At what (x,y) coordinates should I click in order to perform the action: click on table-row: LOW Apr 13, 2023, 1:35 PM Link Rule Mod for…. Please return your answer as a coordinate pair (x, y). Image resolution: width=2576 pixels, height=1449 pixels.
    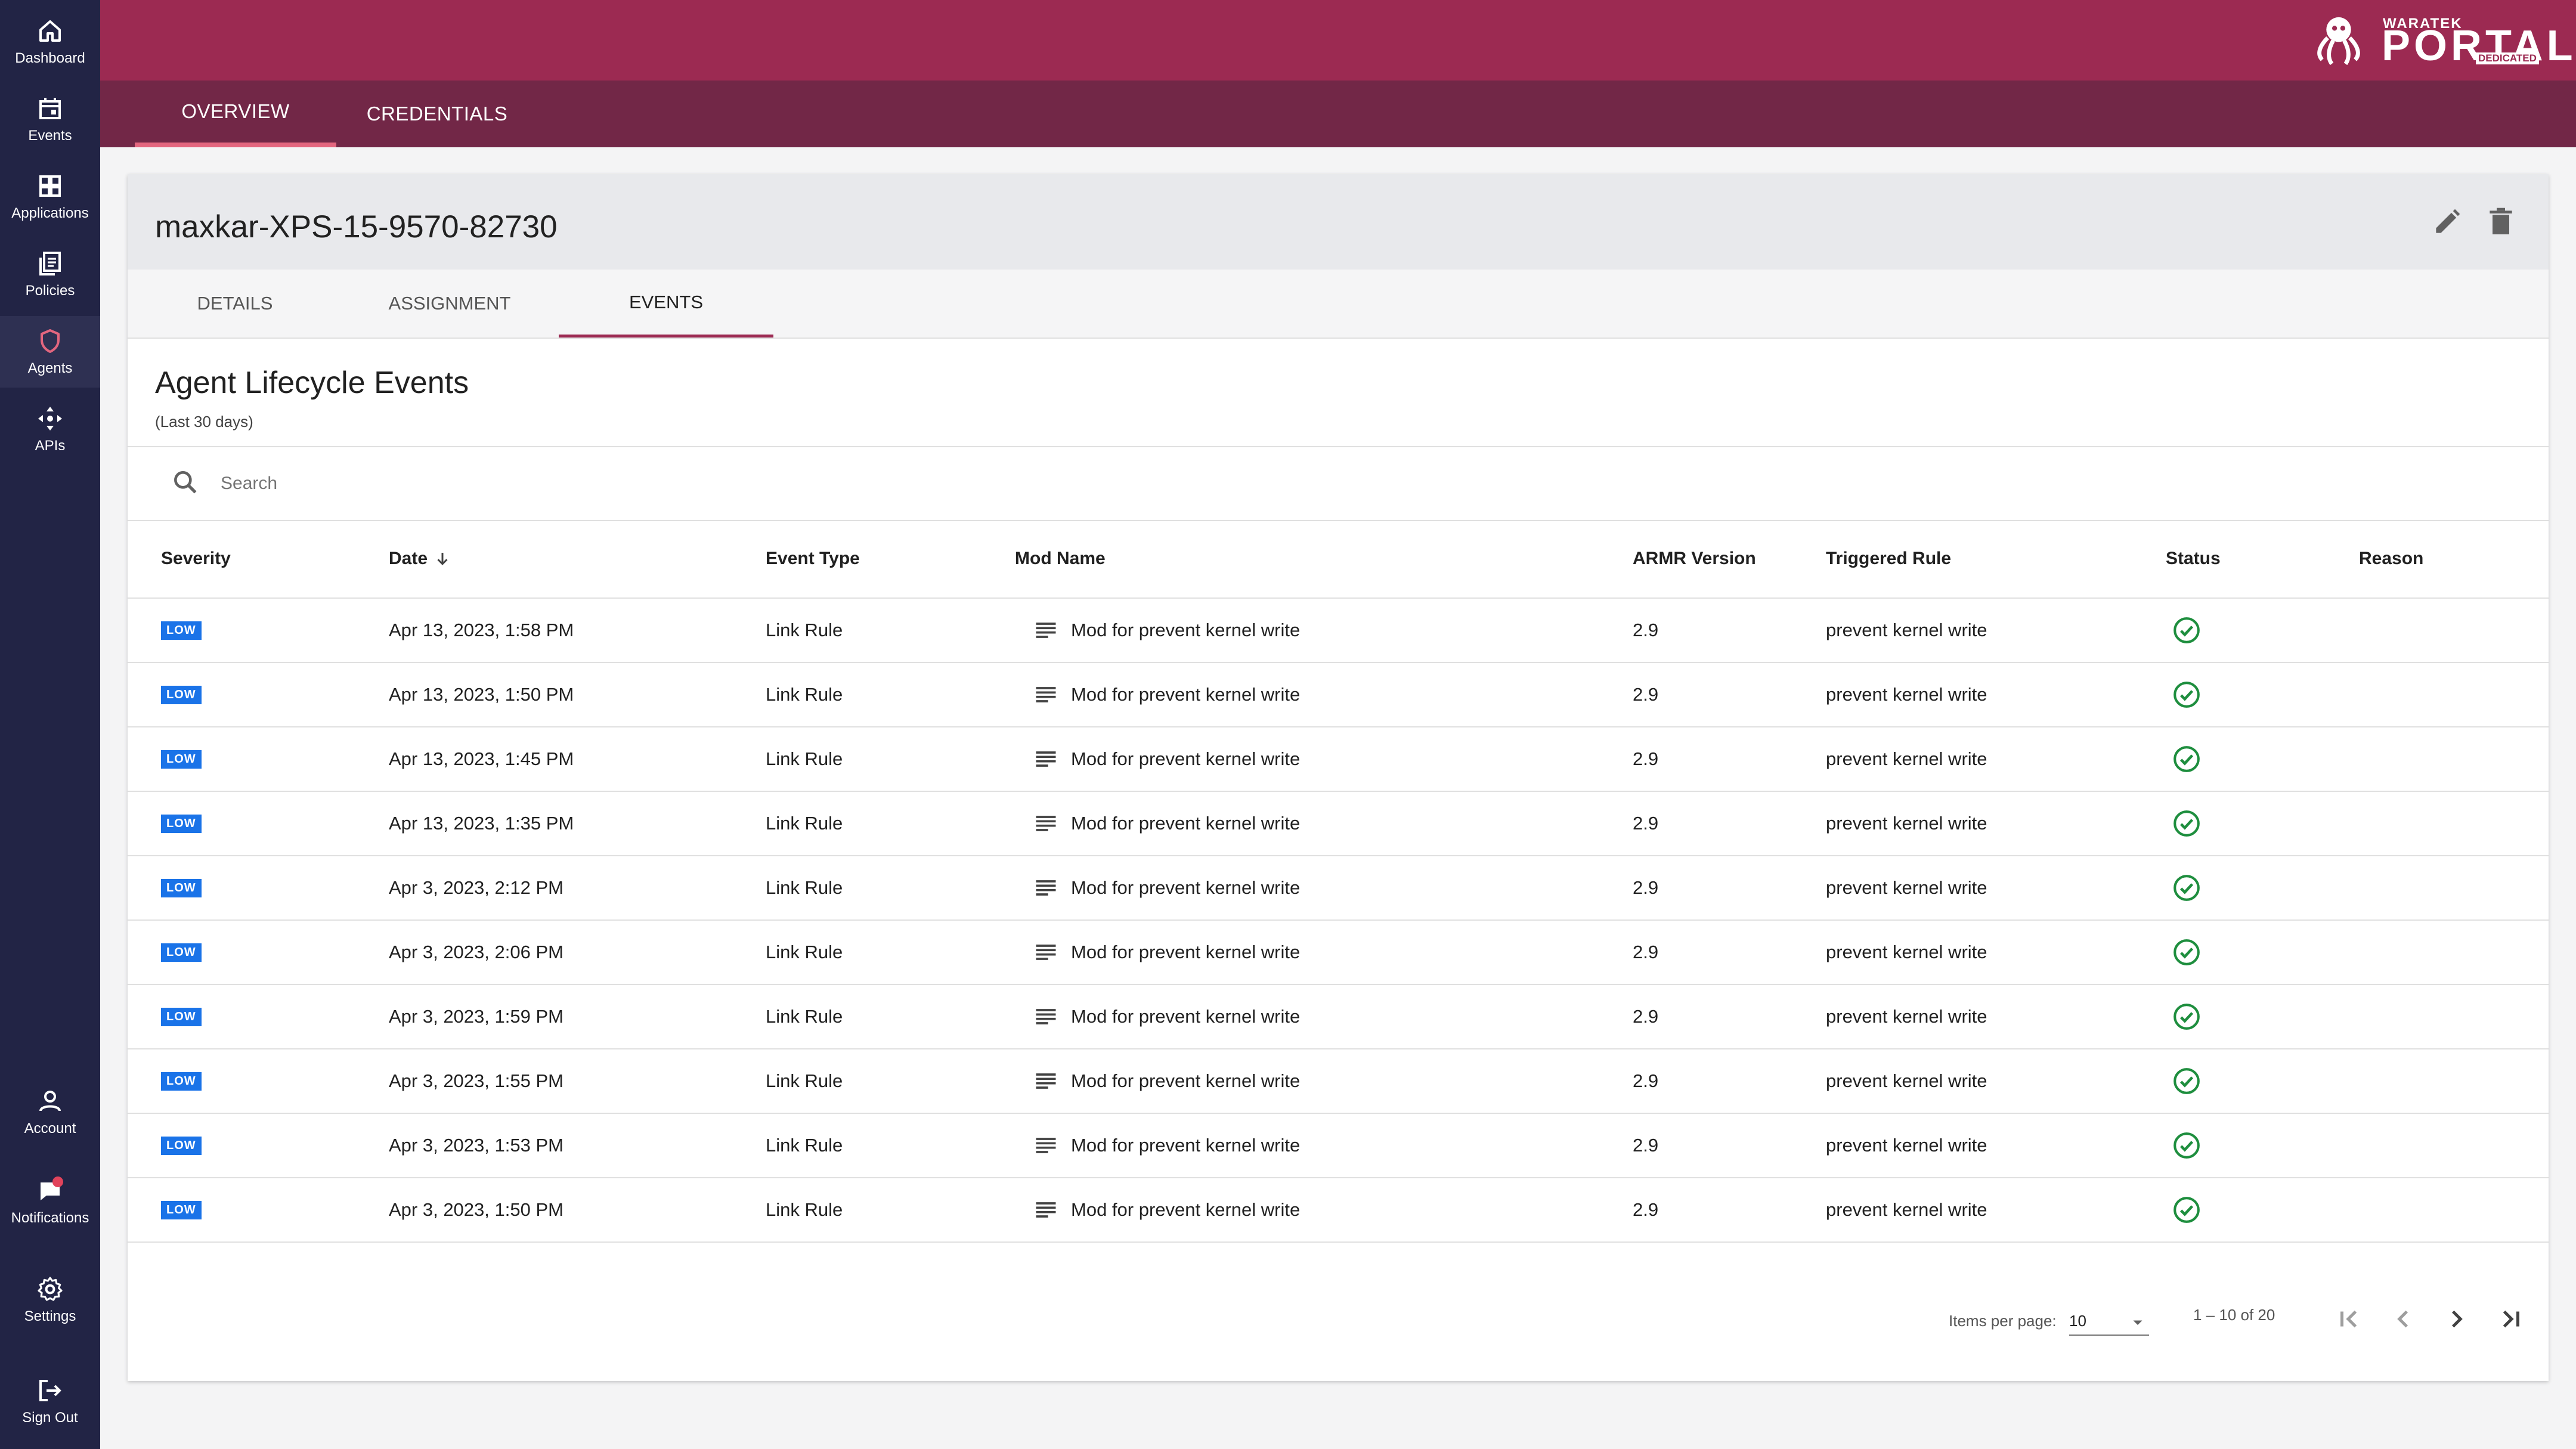
    Looking at the image, I should click on (1339, 824).